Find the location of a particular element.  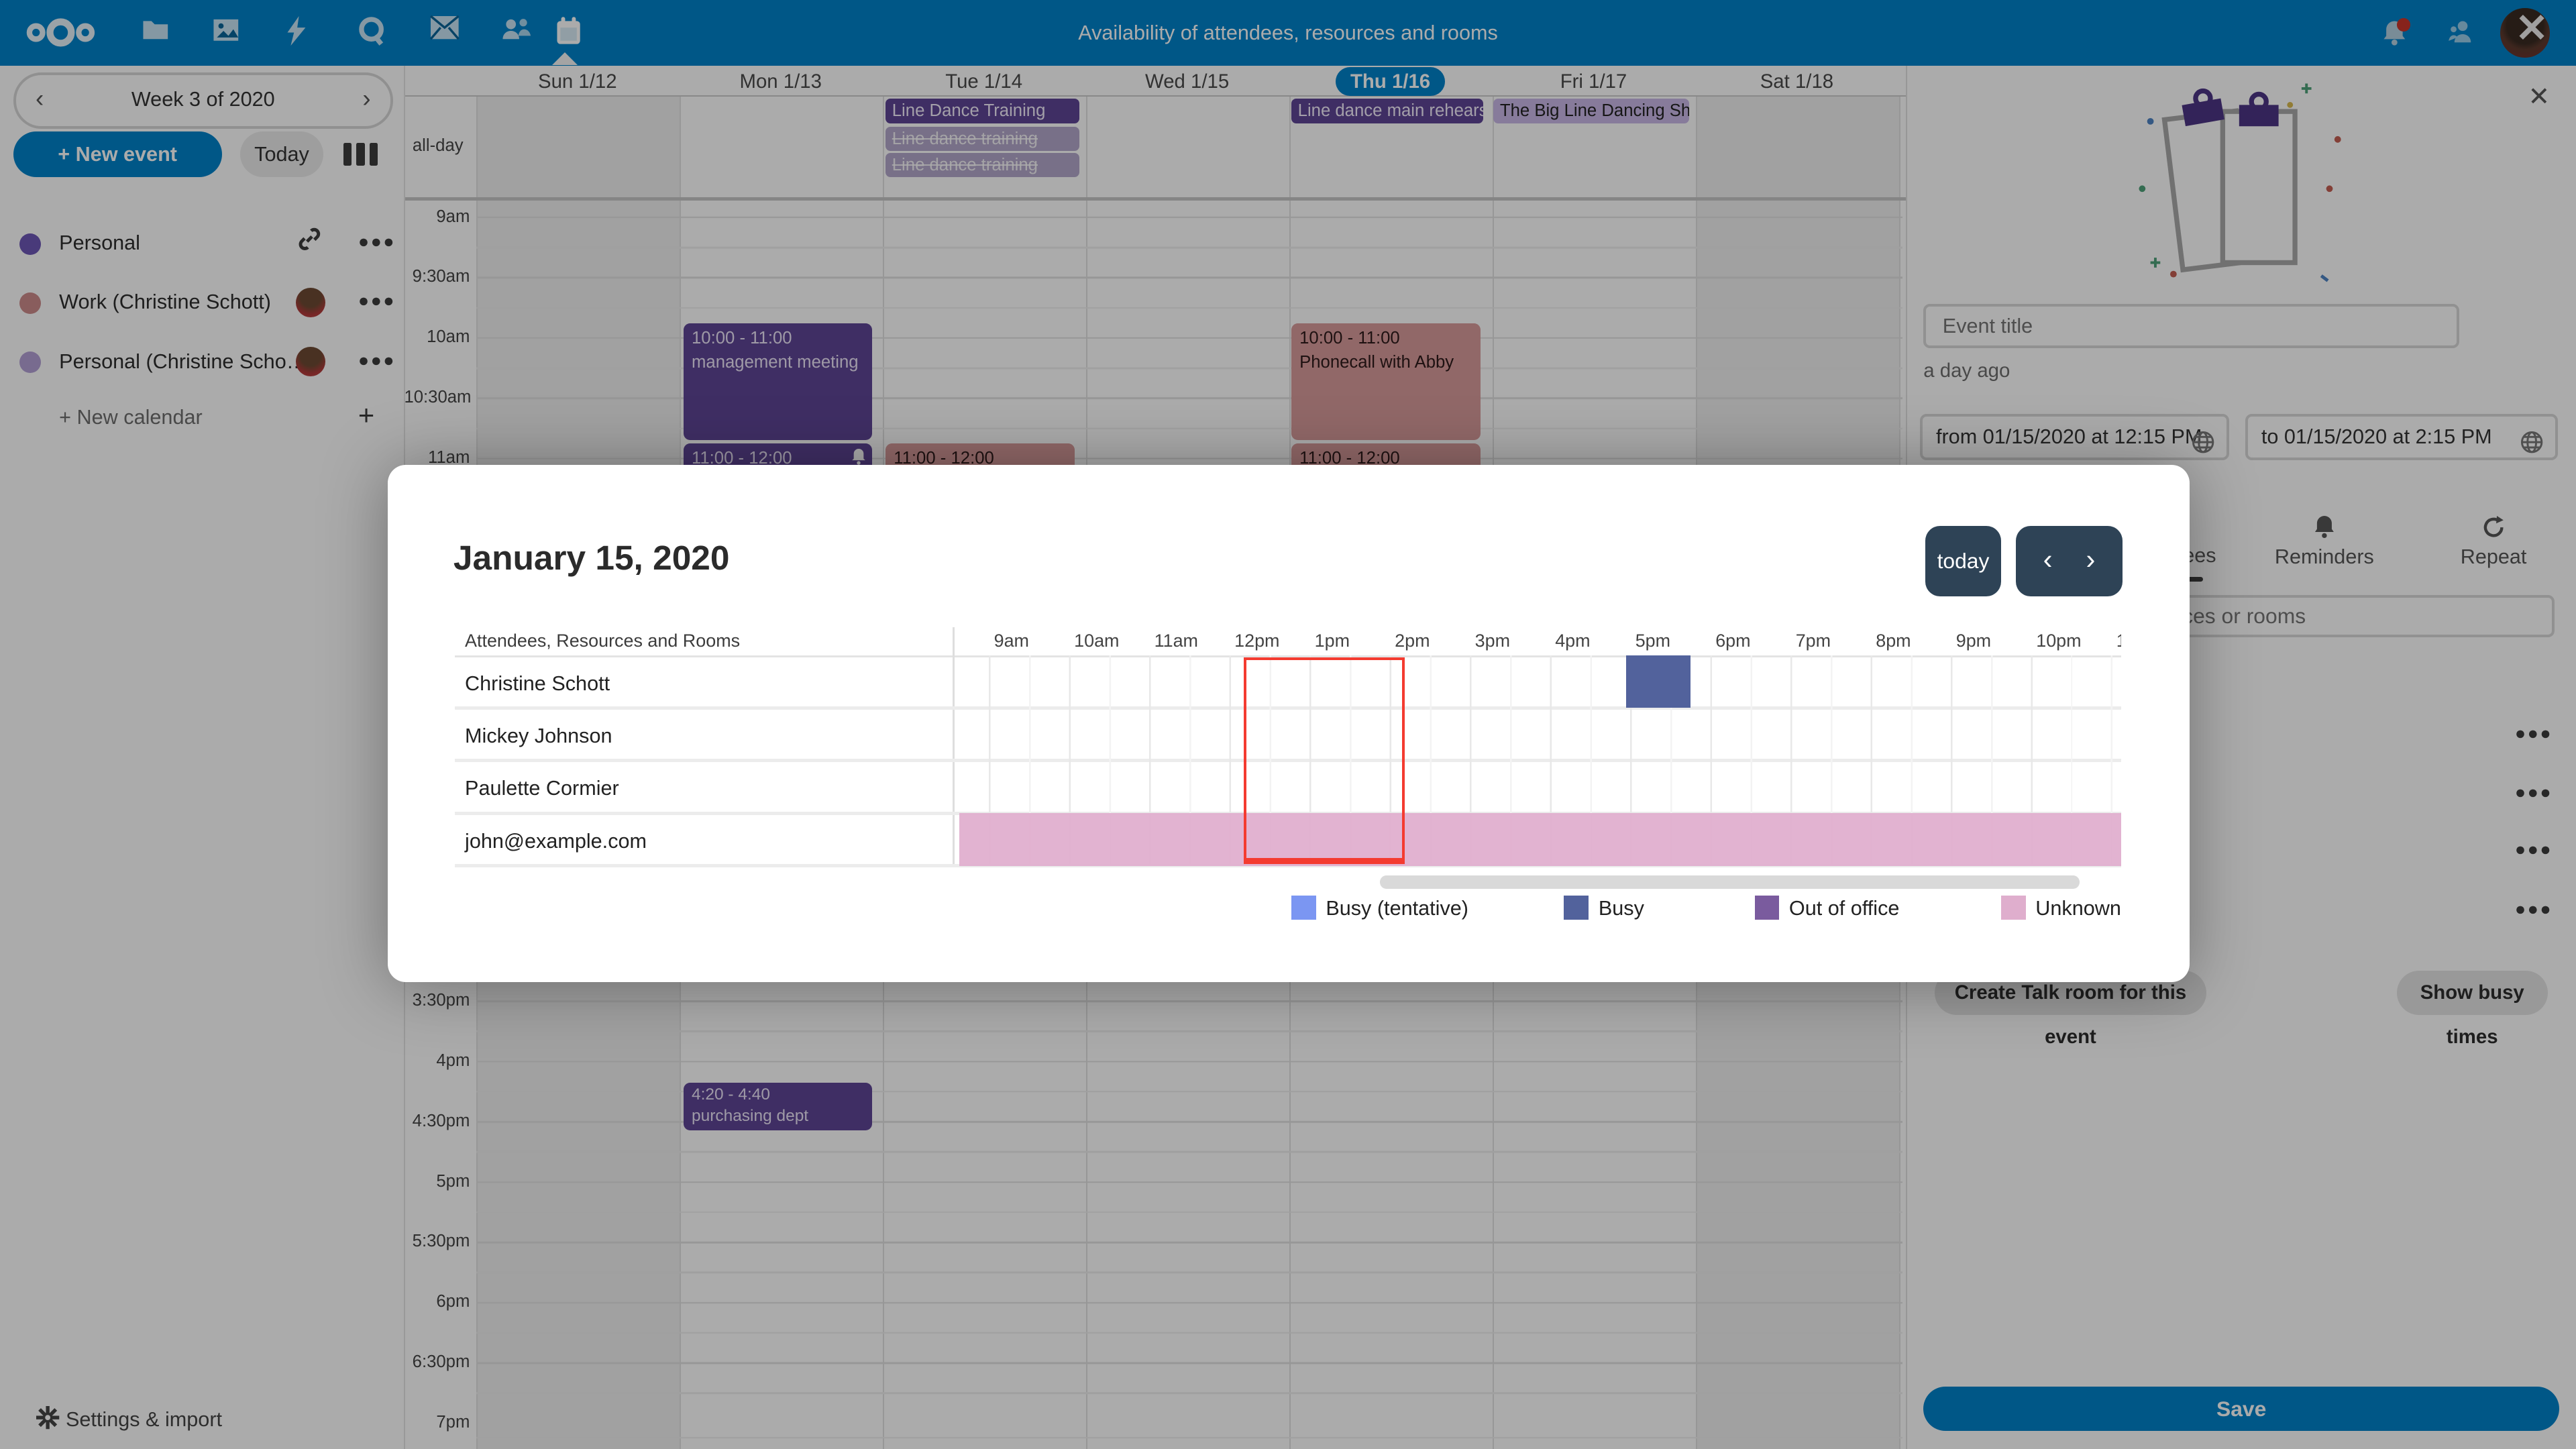

time-label: 10:30am is located at coordinates (438, 397).